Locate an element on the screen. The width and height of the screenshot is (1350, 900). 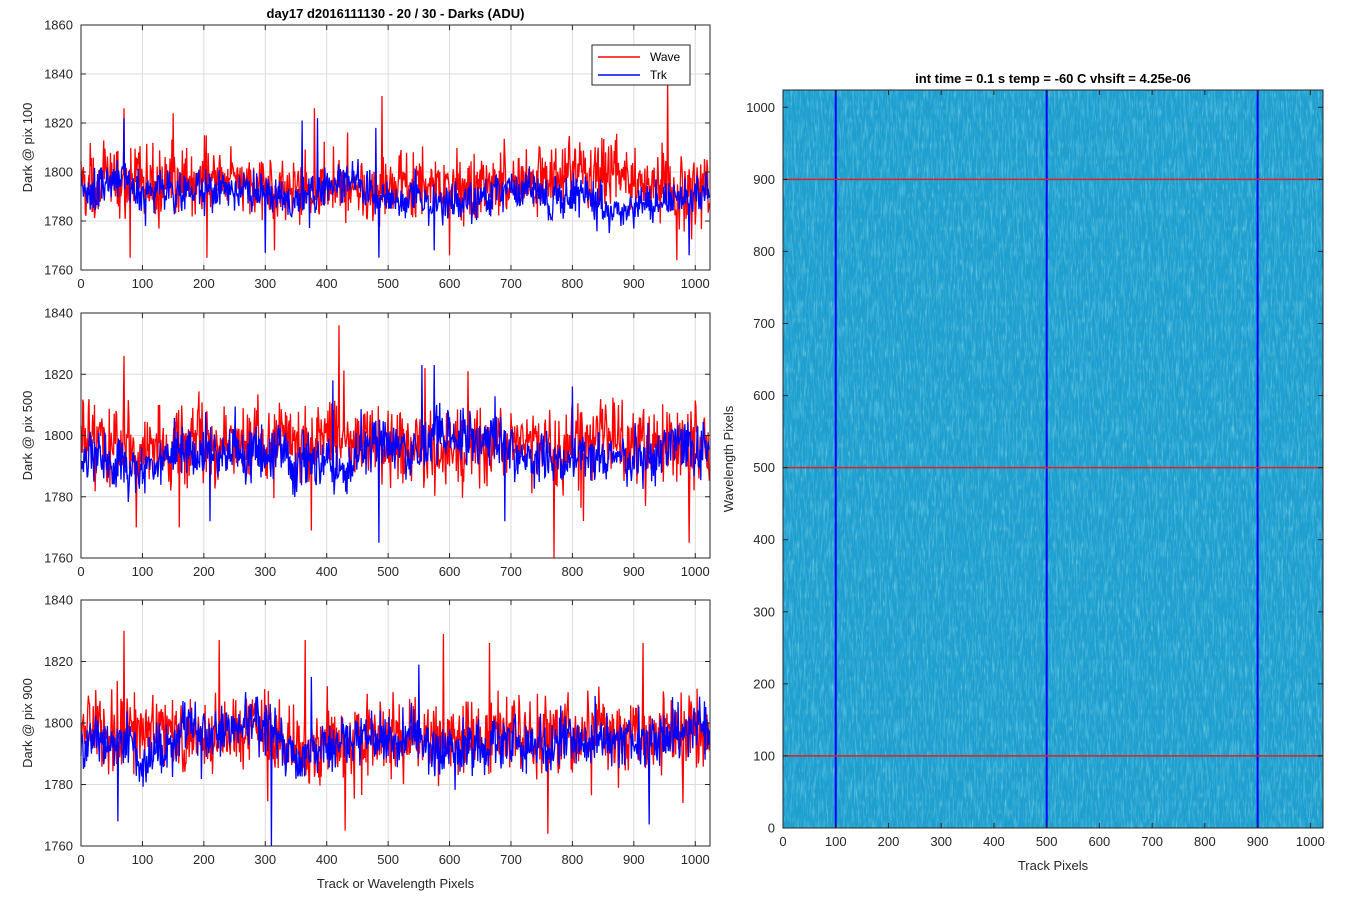
x-axis-label: Track Pixels is located at coordinates (1053, 865).